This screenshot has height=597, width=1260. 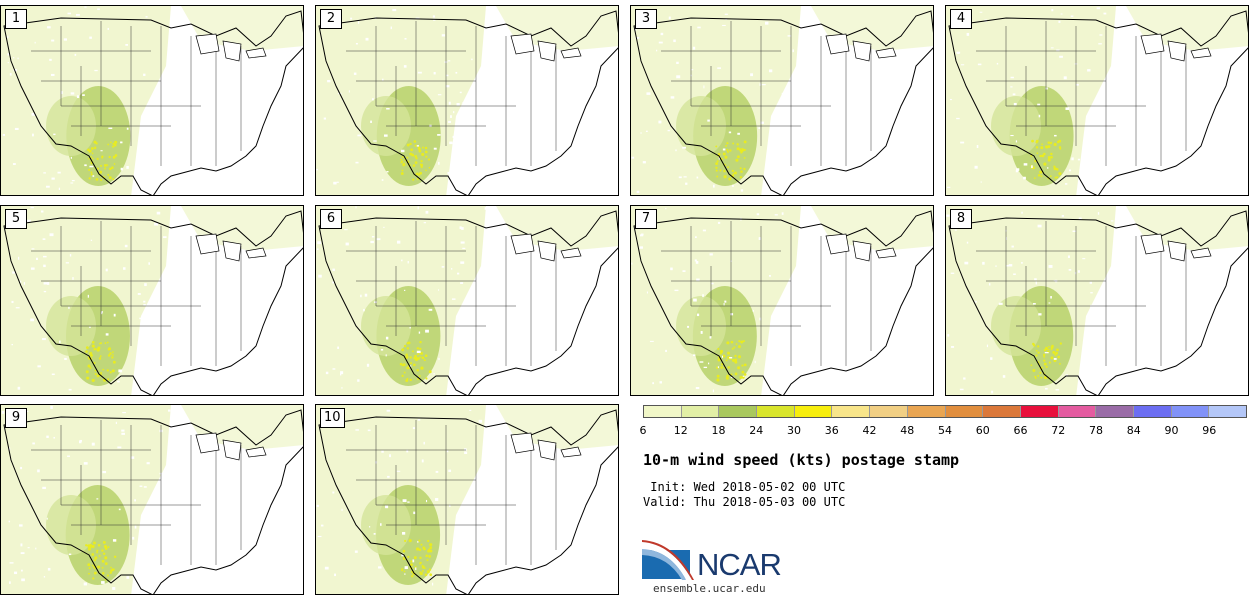 What do you see at coordinates (1020, 430) in the screenshot?
I see `colorbar-tick-label: 66` at bounding box center [1020, 430].